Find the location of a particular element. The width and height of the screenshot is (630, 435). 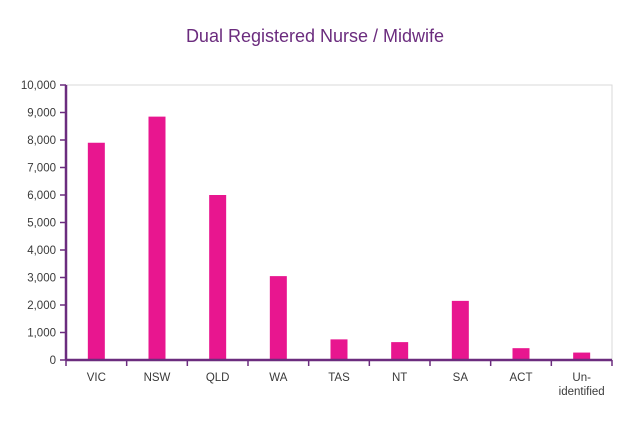

x-category-label: WA is located at coordinates (278, 378).